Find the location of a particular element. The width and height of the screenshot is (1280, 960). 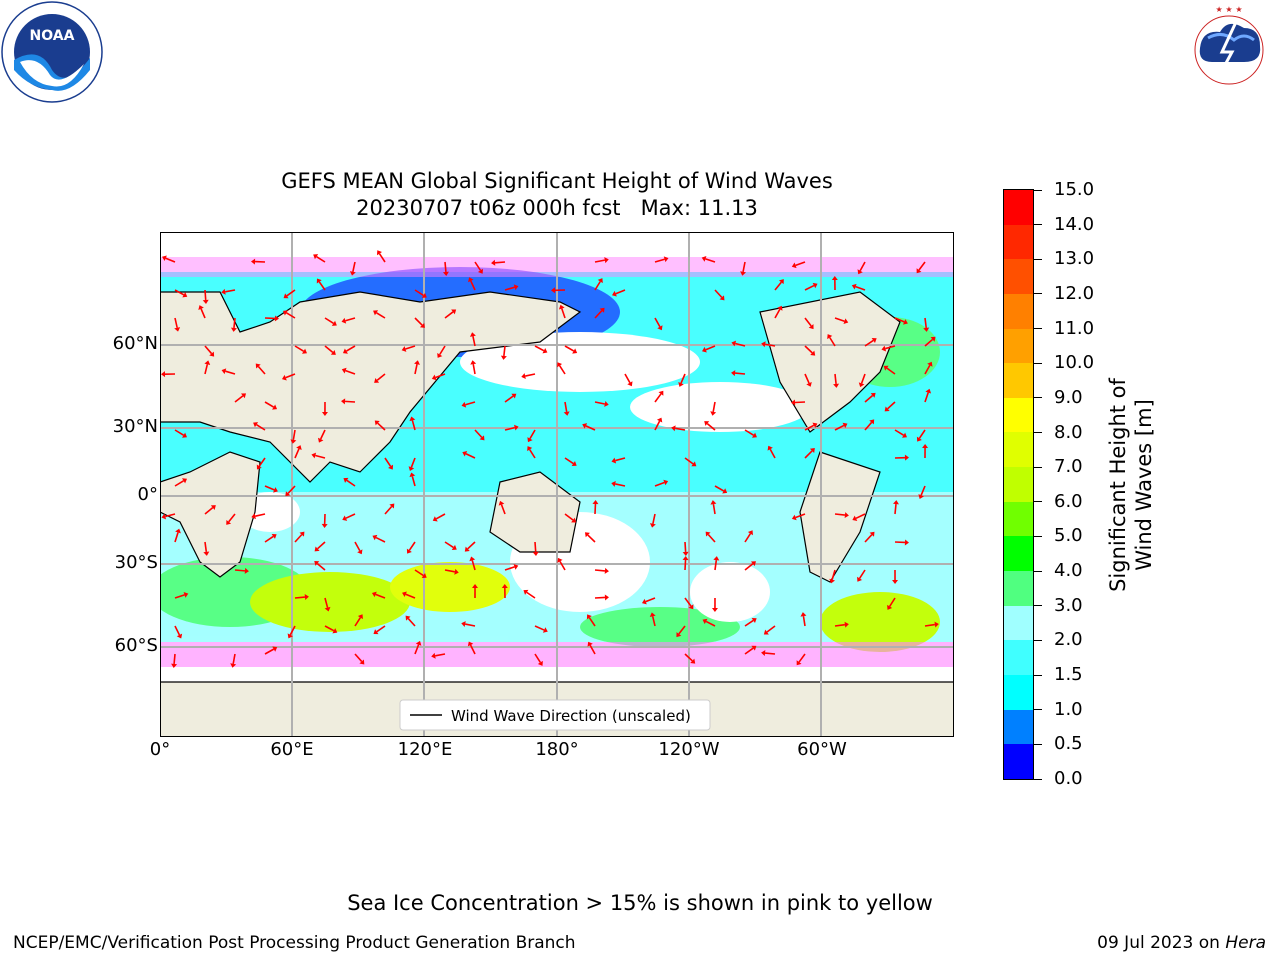

colorbar-tick-label: 13.0 is located at coordinates (1074, 259).